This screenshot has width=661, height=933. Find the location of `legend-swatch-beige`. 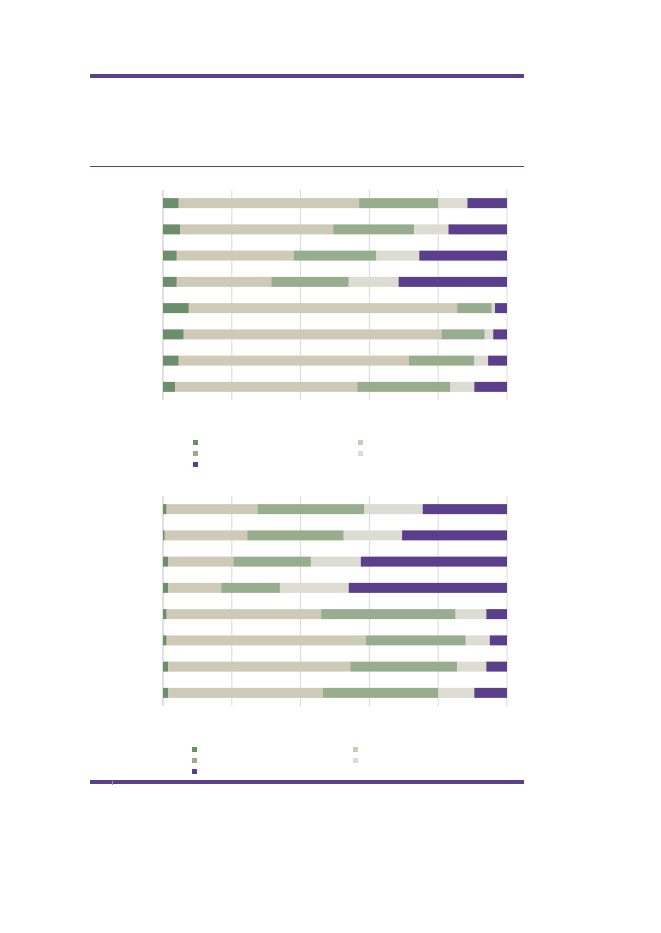

legend-swatch-beige is located at coordinates (355, 749).